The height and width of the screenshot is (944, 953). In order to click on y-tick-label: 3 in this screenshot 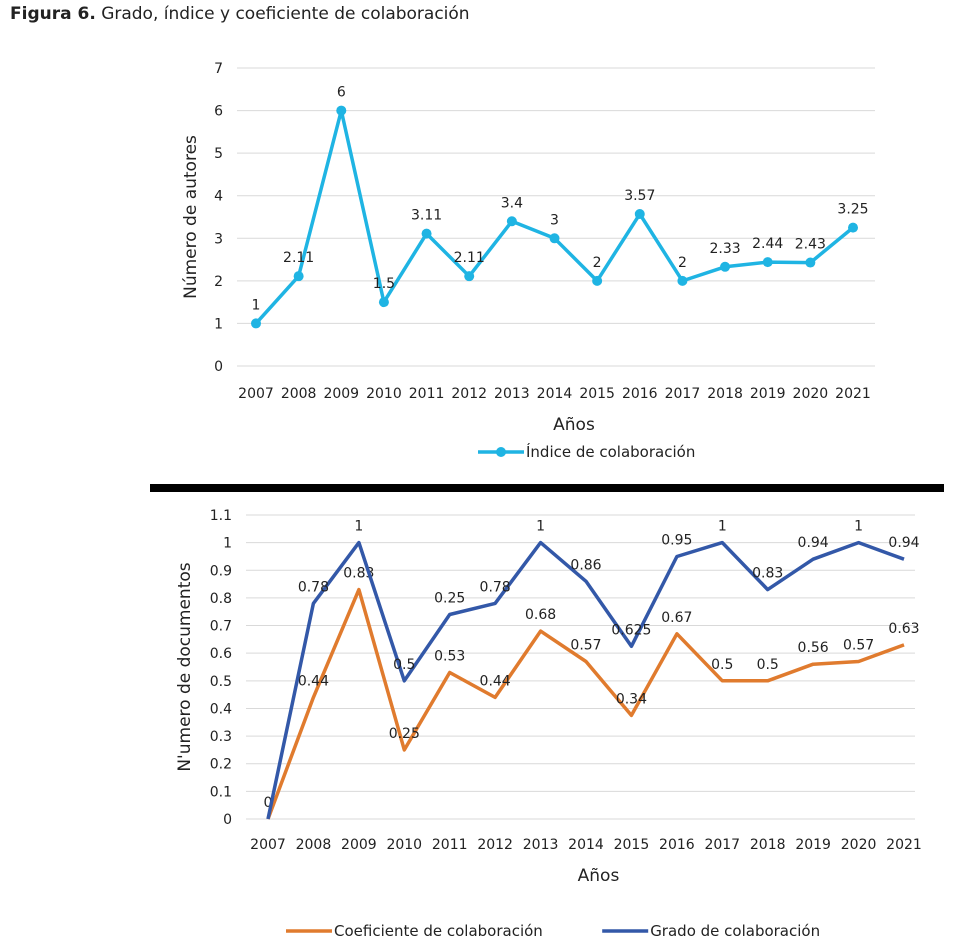, I will do `click(218, 239)`.